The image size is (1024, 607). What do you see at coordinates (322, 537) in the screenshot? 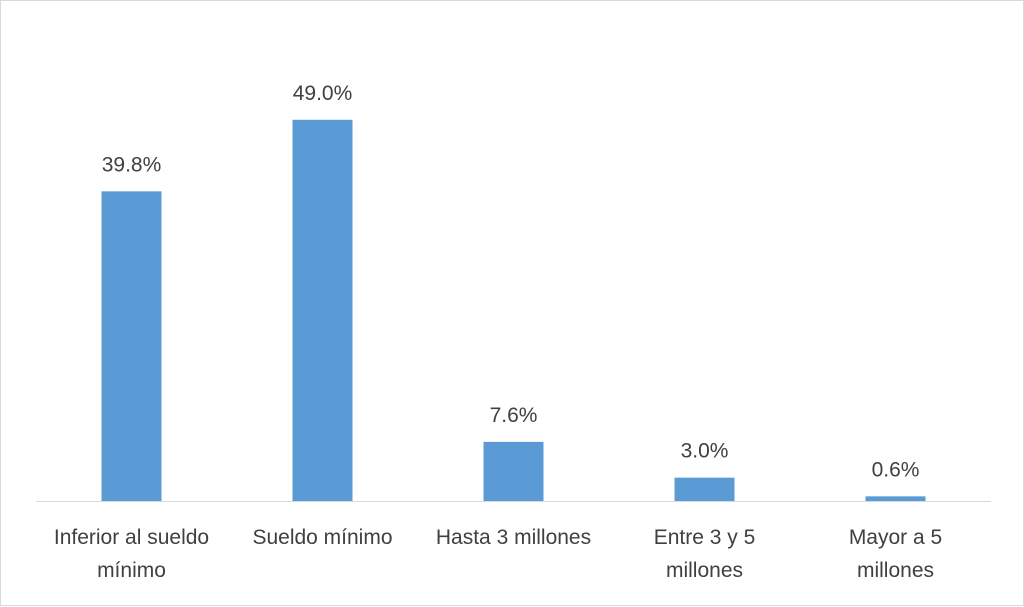
I see `category-label-2: Sueldo mínimo` at bounding box center [322, 537].